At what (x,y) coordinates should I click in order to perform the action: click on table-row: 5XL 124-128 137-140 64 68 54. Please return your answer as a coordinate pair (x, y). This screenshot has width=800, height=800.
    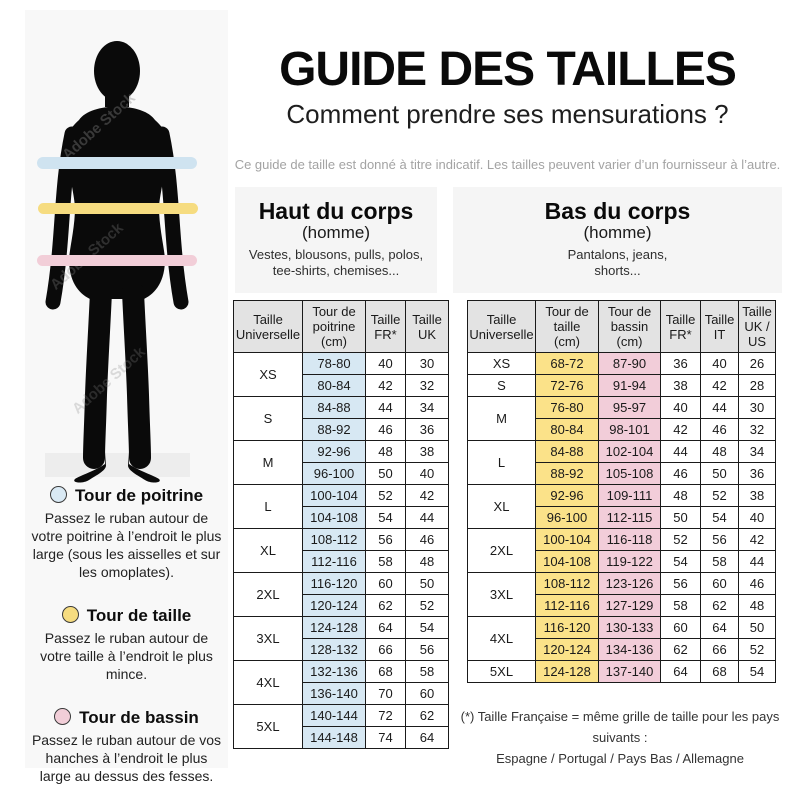
    Looking at the image, I should click on (621, 671).